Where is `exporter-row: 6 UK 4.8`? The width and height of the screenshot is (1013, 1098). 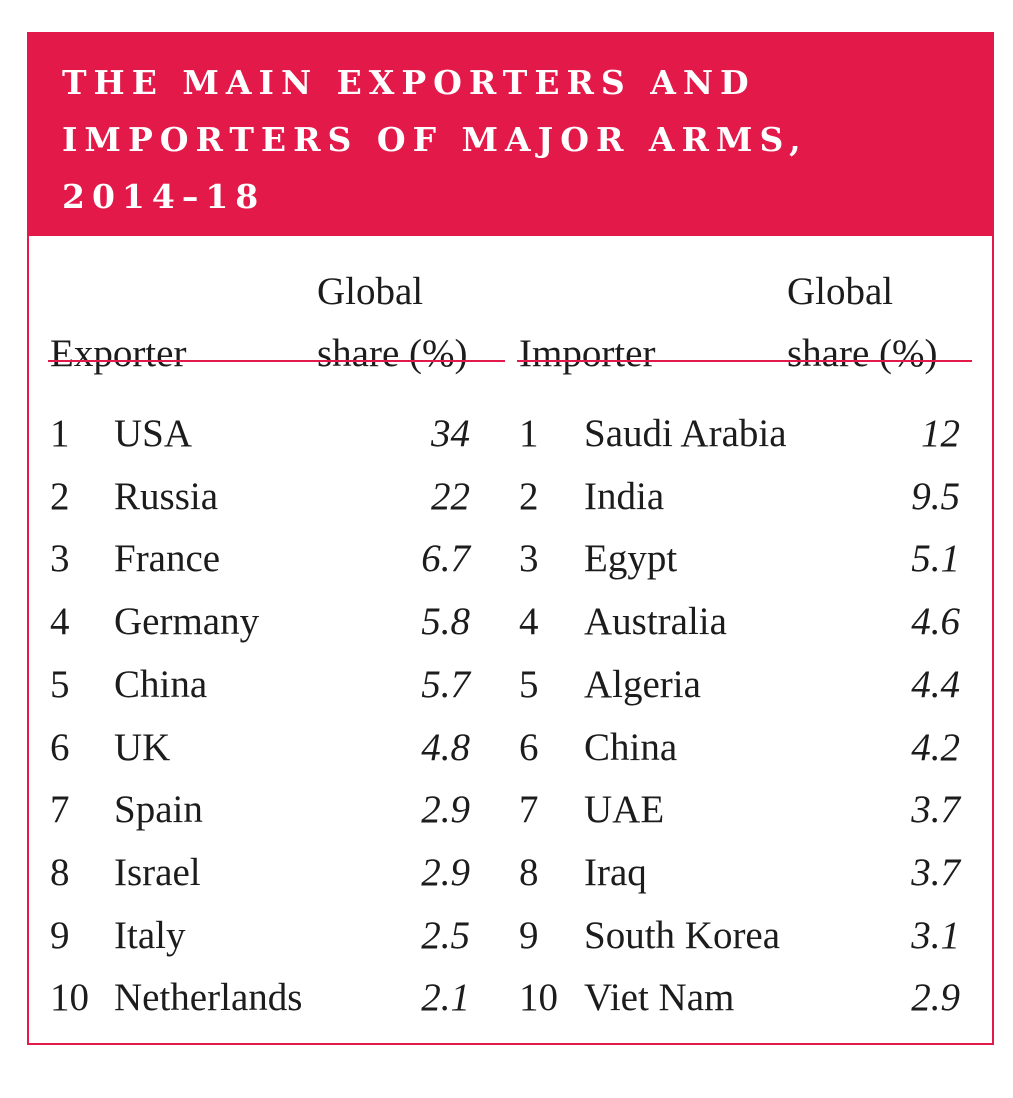
exporter-row: 6 UK 4.8 is located at coordinates (270, 748).